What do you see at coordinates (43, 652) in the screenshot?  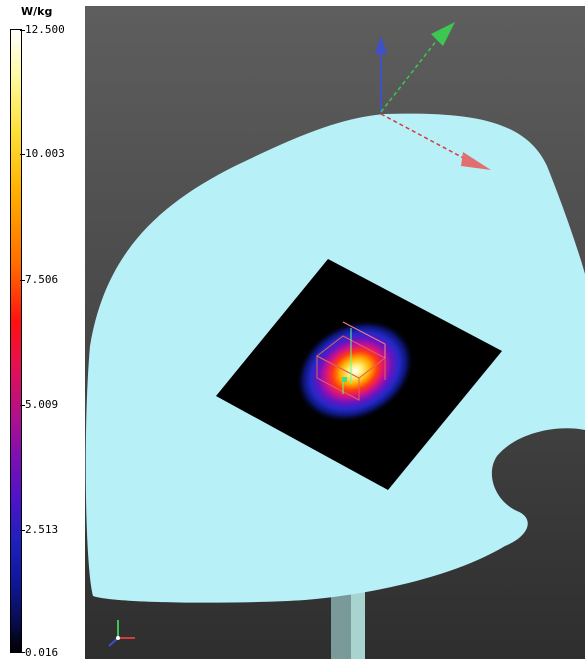 I see `colorbar-tick-min: 0.016` at bounding box center [43, 652].